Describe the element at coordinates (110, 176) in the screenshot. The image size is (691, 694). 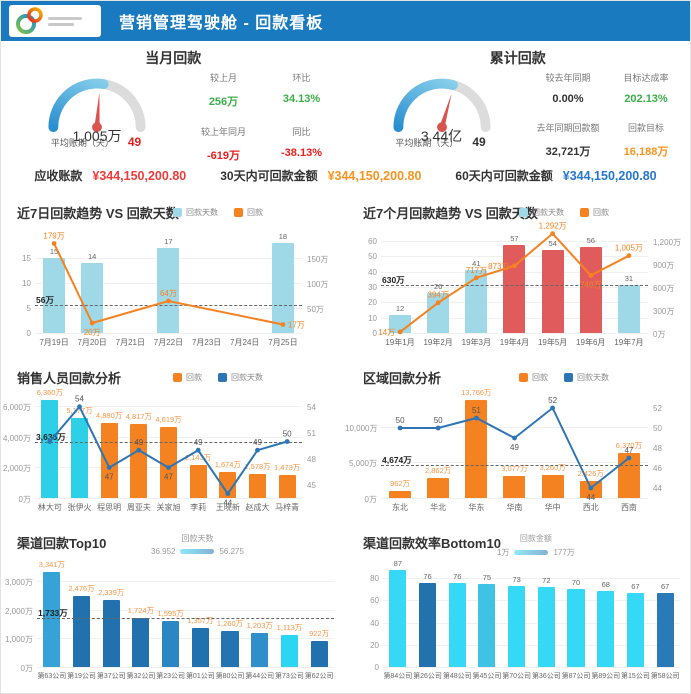
I see `receivables: 应收账款 ¥344,150,200.80` at that location.